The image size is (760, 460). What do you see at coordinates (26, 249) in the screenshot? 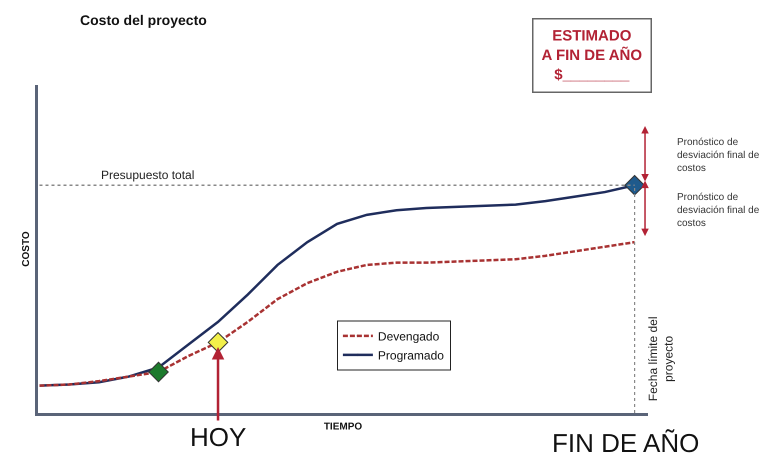
I see `y-axis-title: COSTO` at bounding box center [26, 249].